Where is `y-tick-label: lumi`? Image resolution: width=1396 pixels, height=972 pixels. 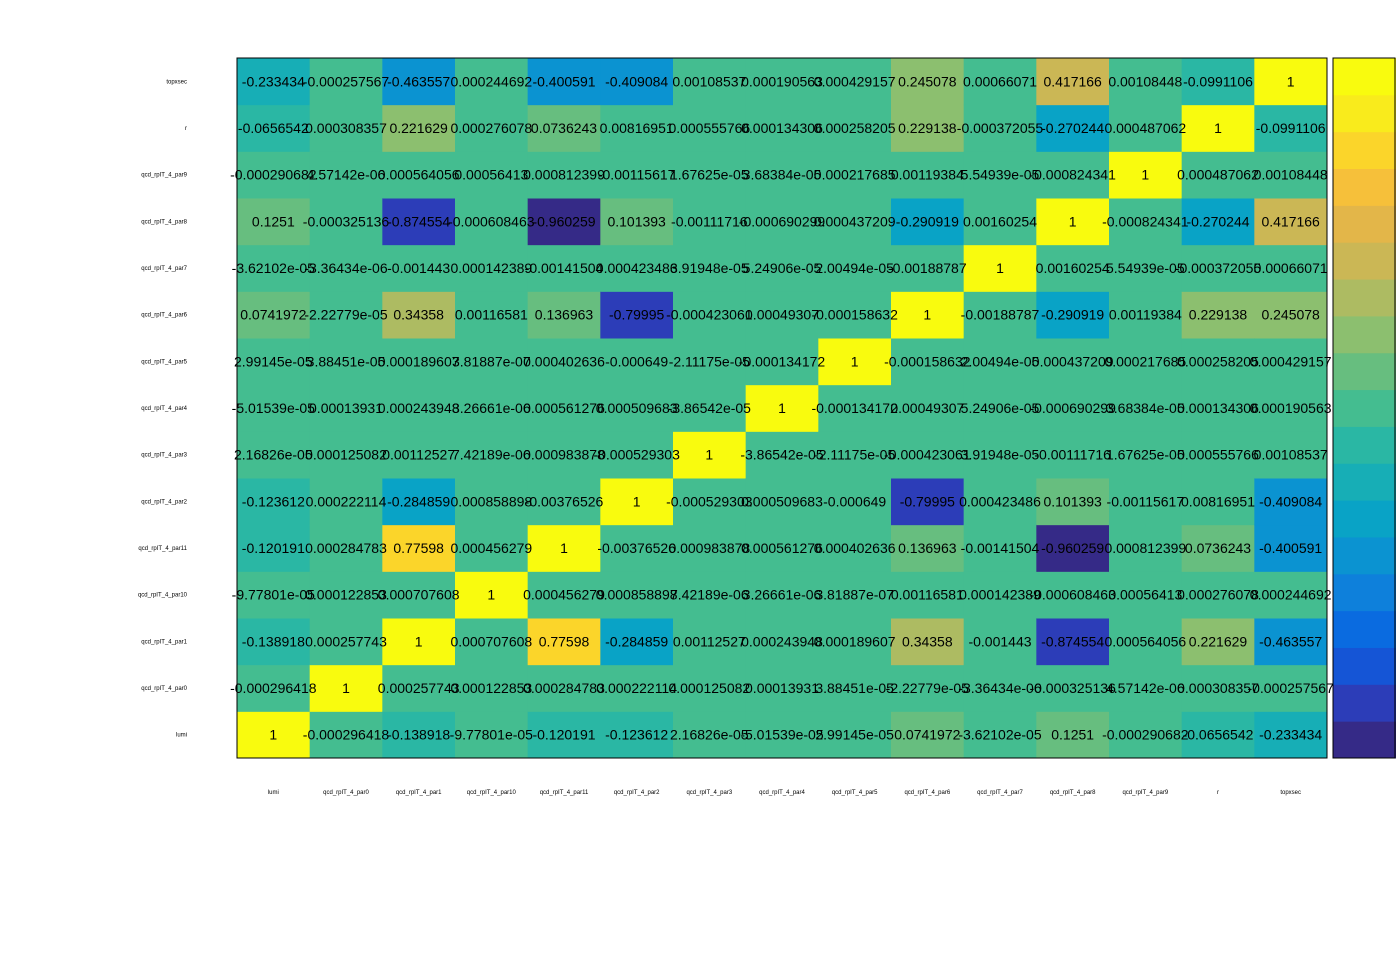
y-tick-label: lumi is located at coordinates (181, 736).